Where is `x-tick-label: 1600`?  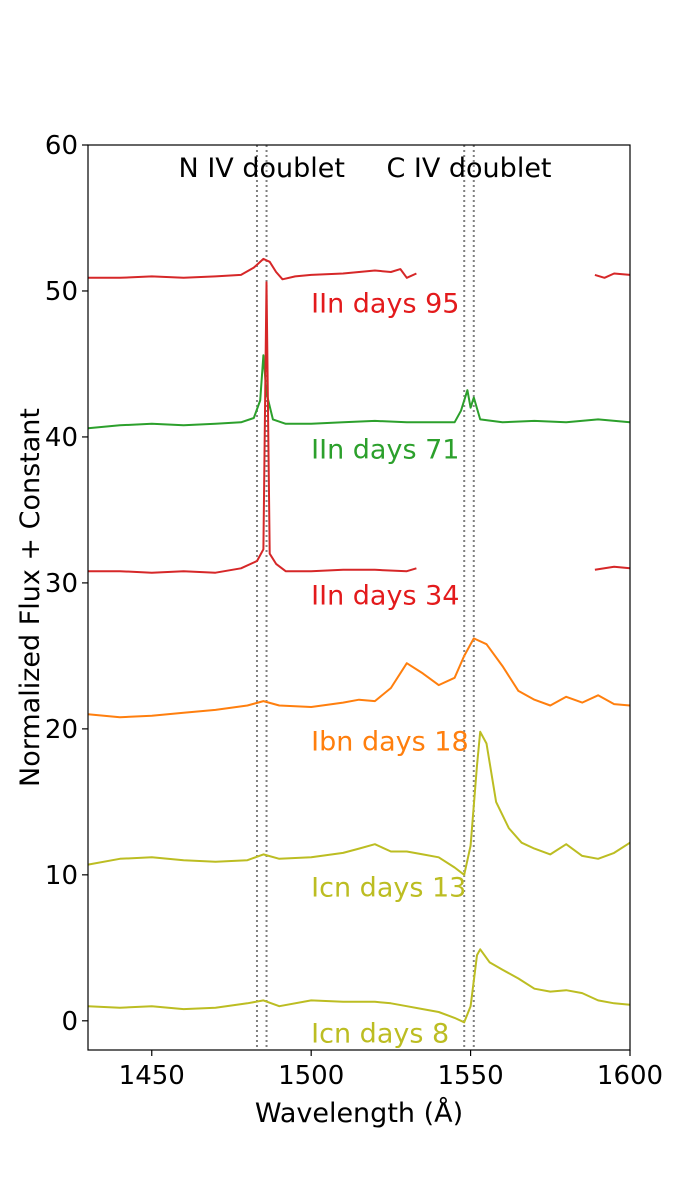 x-tick-label: 1600 is located at coordinates (630, 1076).